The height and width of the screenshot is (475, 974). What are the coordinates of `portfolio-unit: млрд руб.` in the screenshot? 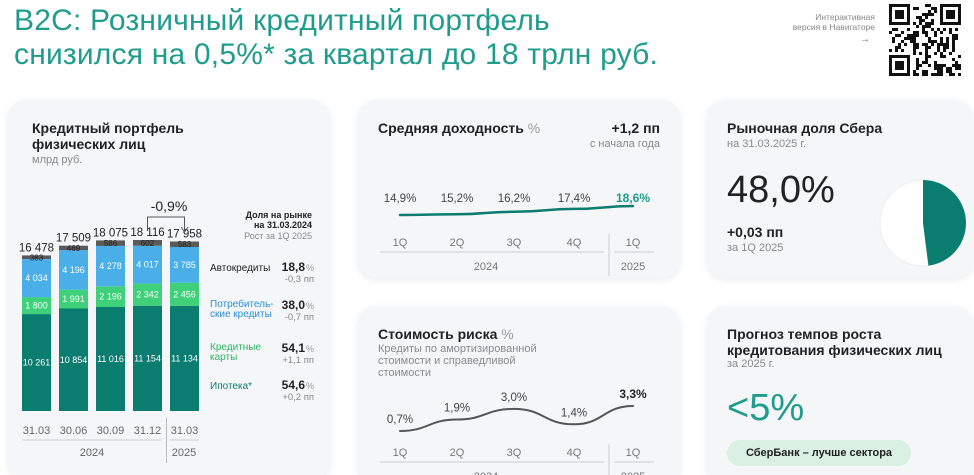 It's located at (57, 160).